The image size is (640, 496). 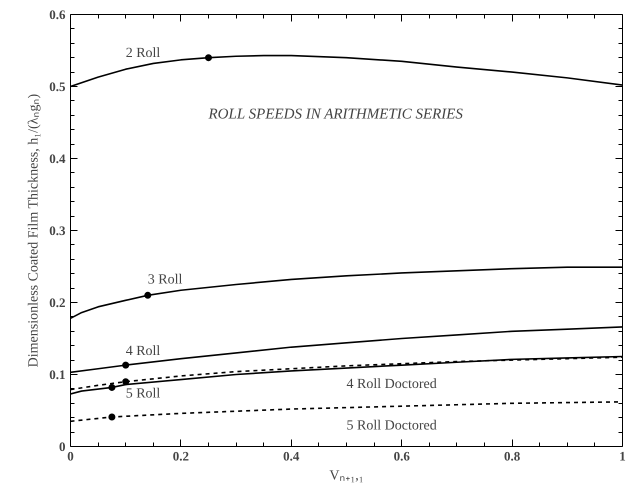 What do you see at coordinates (143, 352) in the screenshot?
I see `series-label: 4 Roll` at bounding box center [143, 352].